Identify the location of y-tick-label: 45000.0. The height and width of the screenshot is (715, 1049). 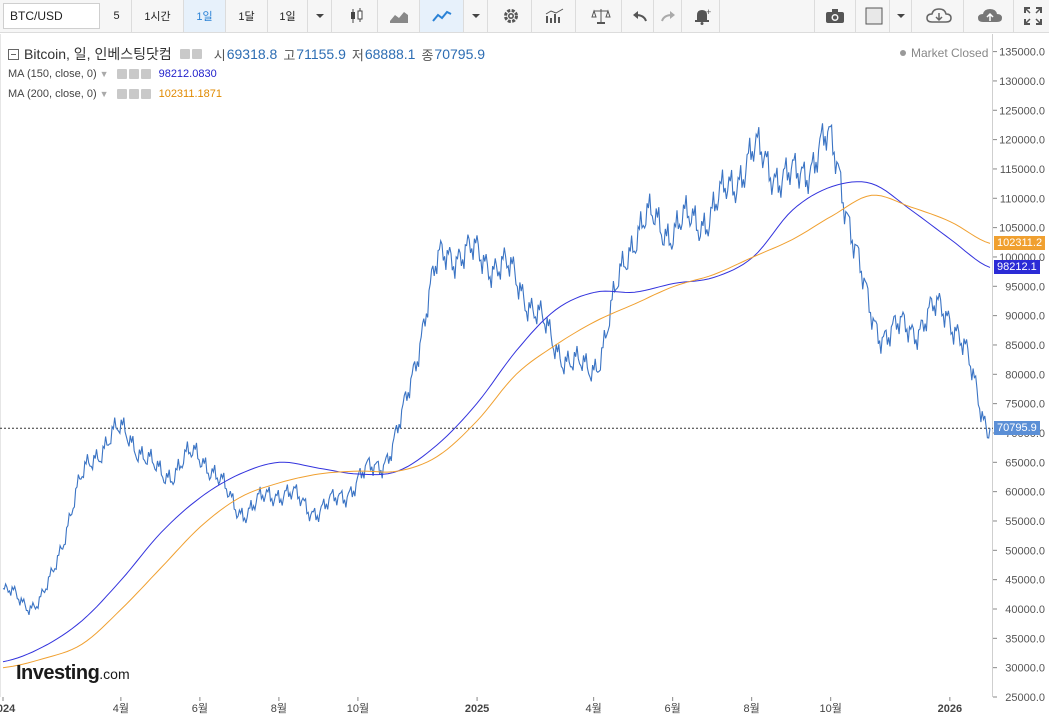
(1025, 581).